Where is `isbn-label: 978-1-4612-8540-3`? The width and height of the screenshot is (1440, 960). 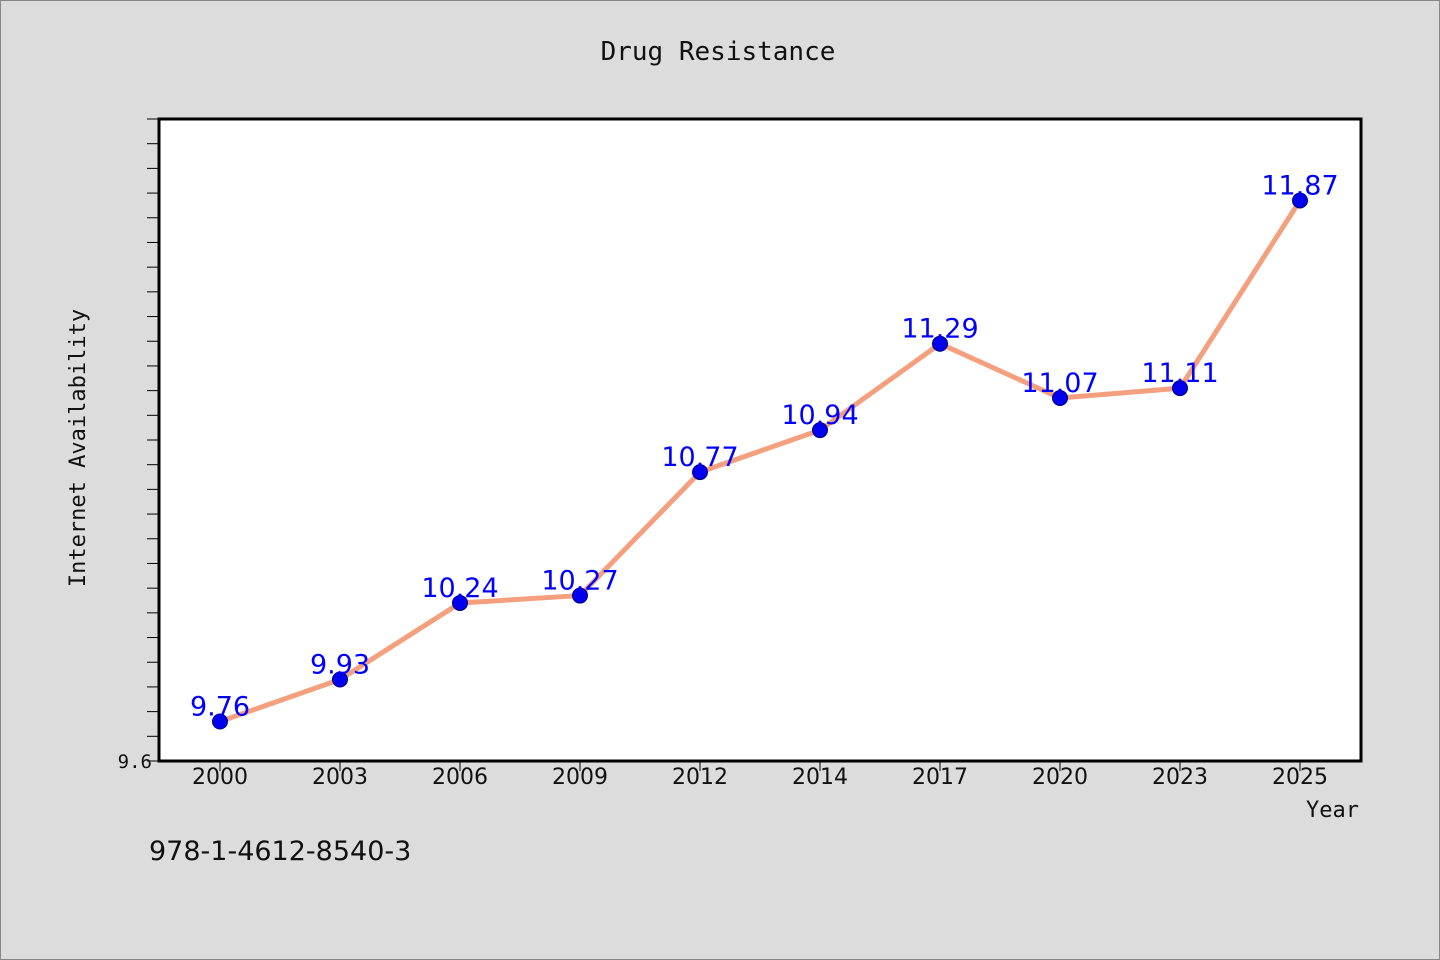
isbn-label: 978-1-4612-8540-3 is located at coordinates (280, 851).